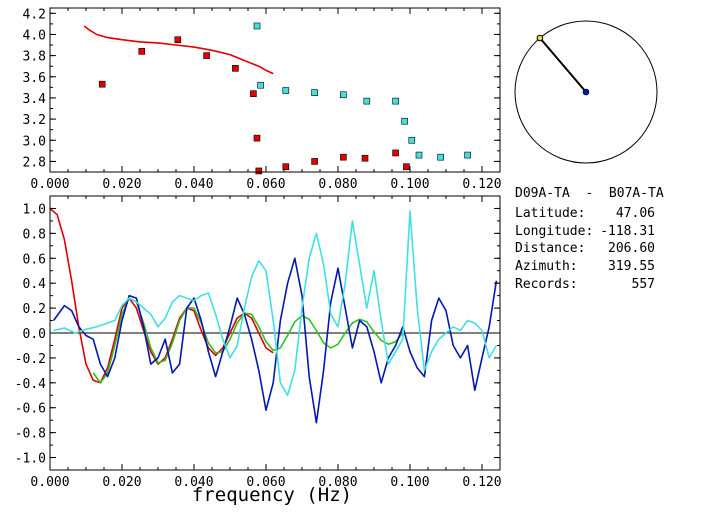  Describe the element at coordinates (34, 209) in the screenshot. I see `y-tick-label: 1.0` at that location.